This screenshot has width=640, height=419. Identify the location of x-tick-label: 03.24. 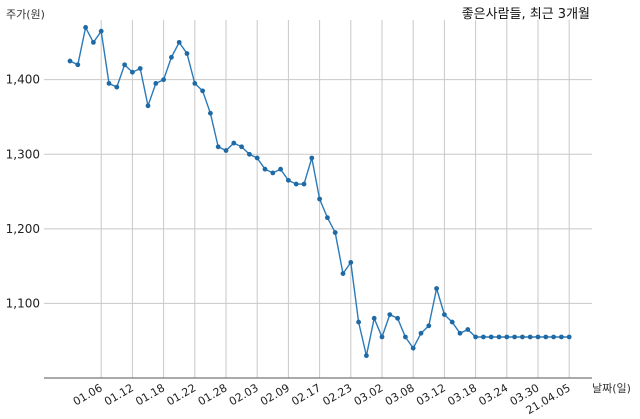
(494, 394).